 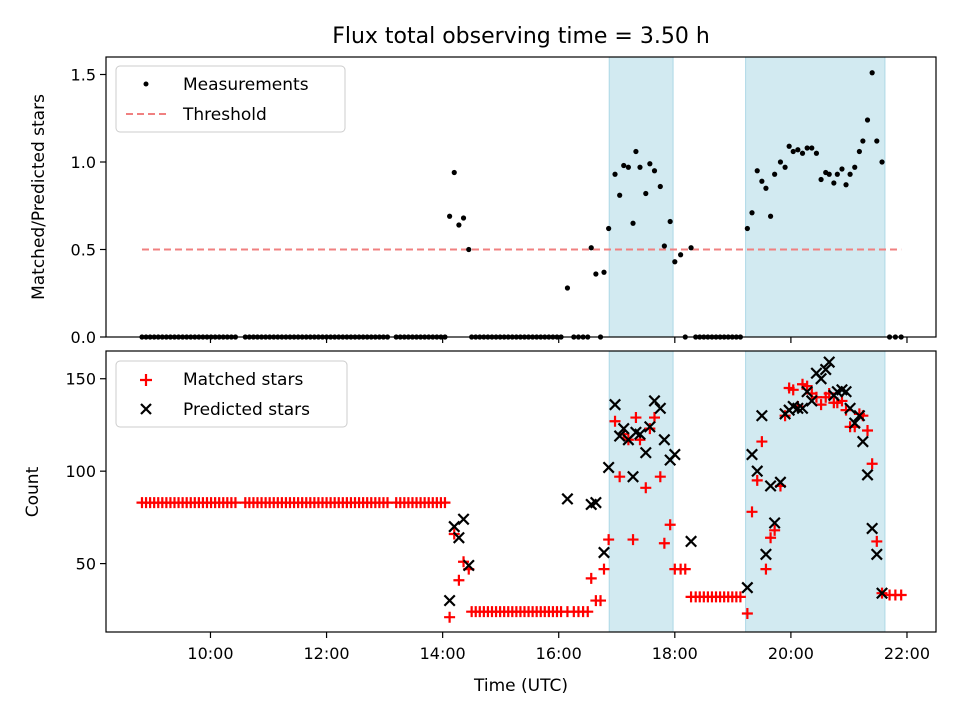 I want to click on y-tick-label: 0.0, so click(x=83, y=337).